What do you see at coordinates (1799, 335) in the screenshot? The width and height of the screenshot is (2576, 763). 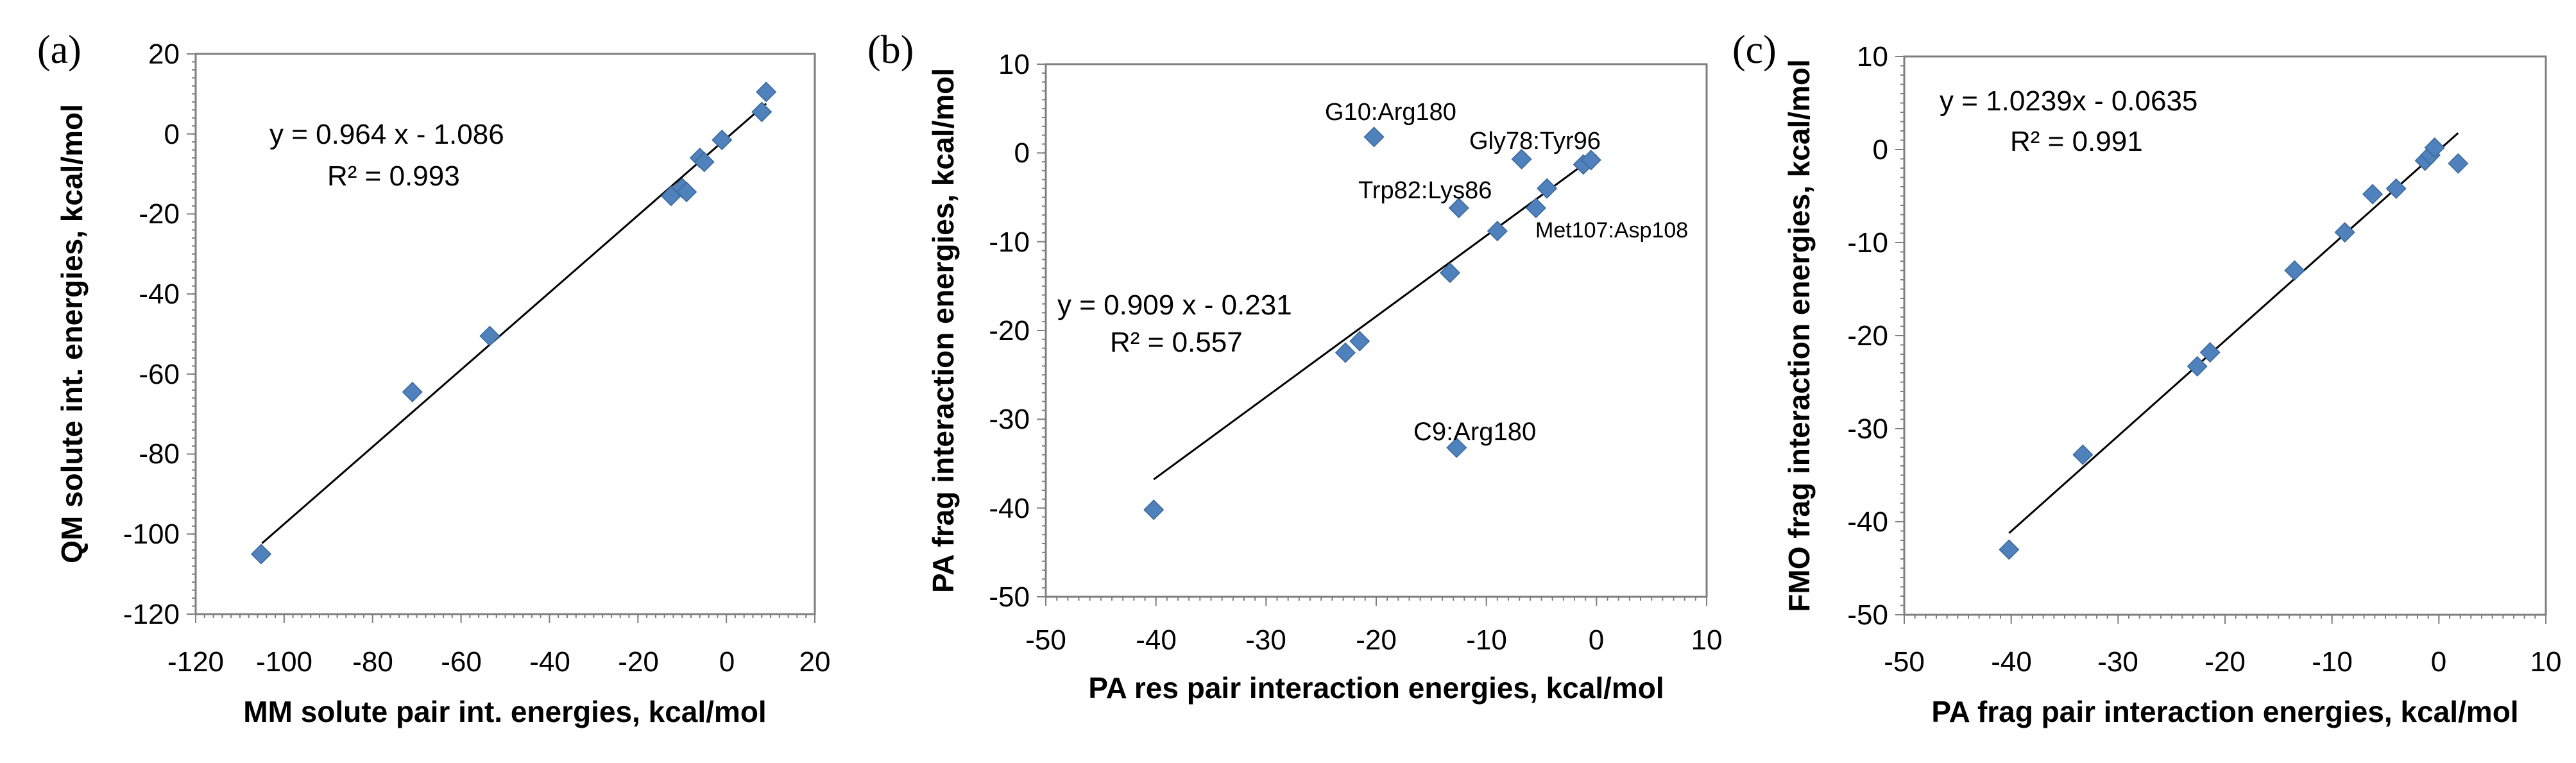 I see `y-axis-label: FMO frag interaction energies, kcal/mol` at bounding box center [1799, 335].